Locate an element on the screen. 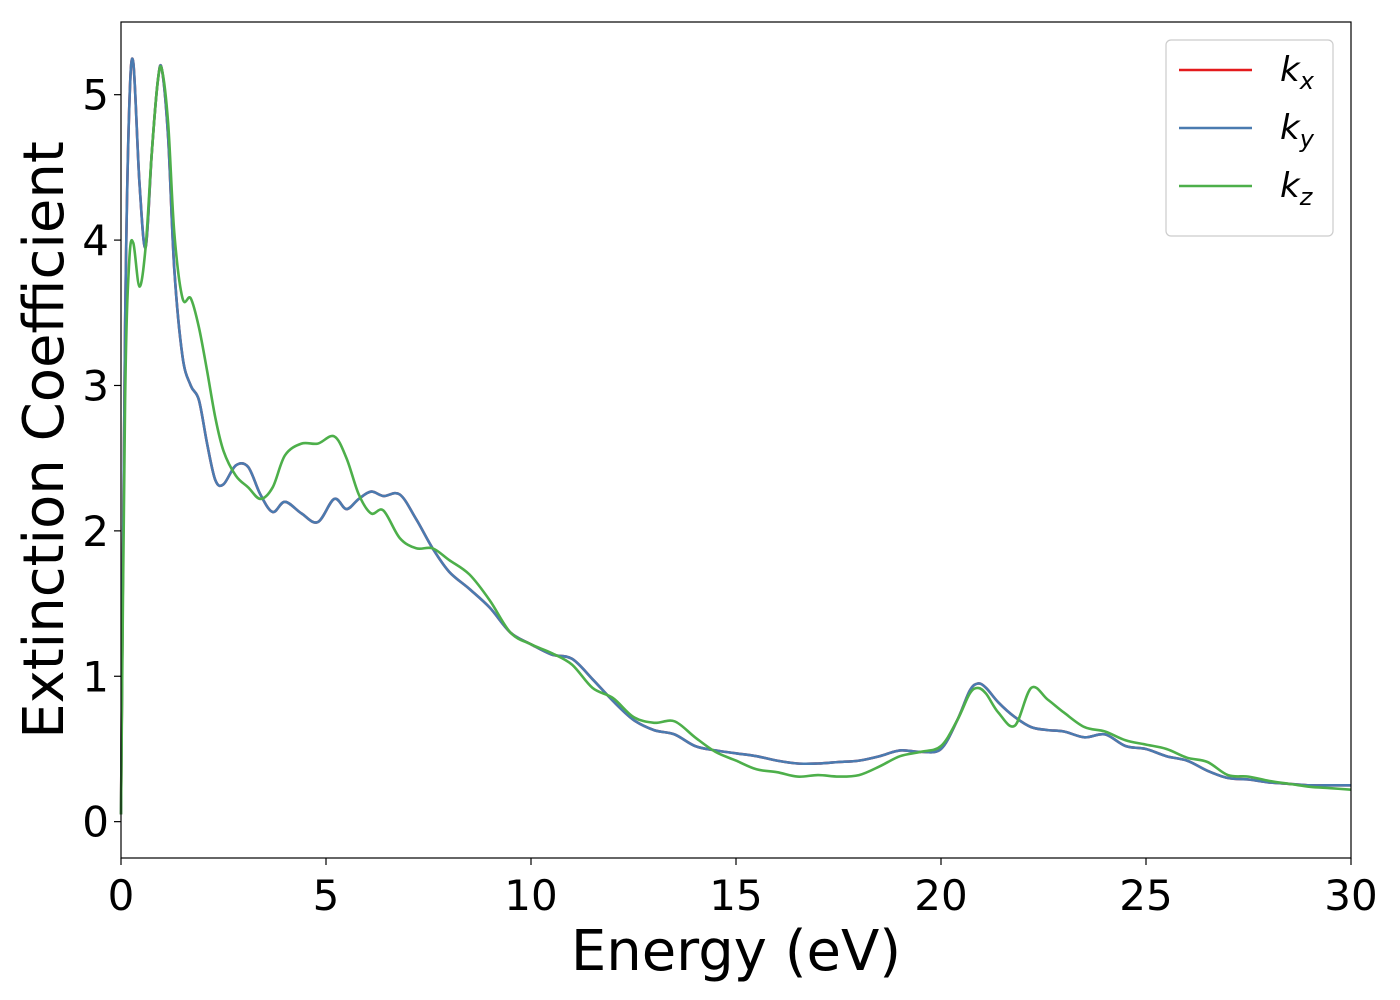 The height and width of the screenshot is (1000, 1400). y-tick-label: 2 is located at coordinates (95, 531).